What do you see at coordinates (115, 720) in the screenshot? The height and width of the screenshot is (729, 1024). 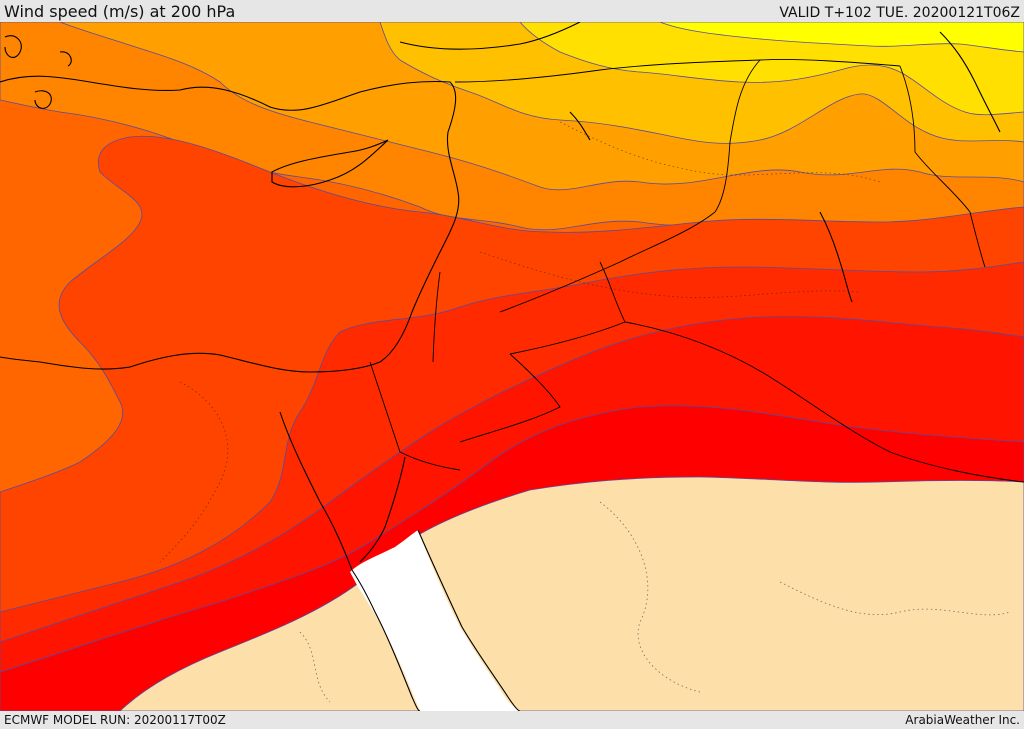 I see `model-run: ECMWF MODEL RUN: 20200117T00Z` at bounding box center [115, 720].